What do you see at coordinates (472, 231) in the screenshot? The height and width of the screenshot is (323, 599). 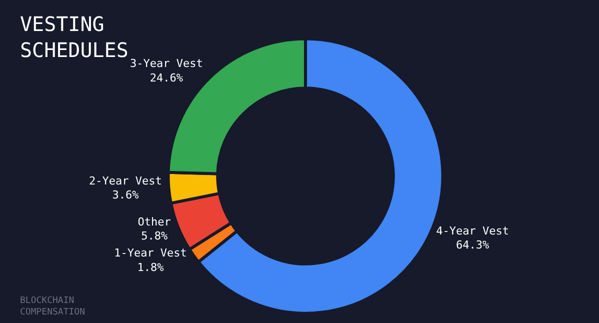 I see `slice-label: 4-Year Vest` at bounding box center [472, 231].